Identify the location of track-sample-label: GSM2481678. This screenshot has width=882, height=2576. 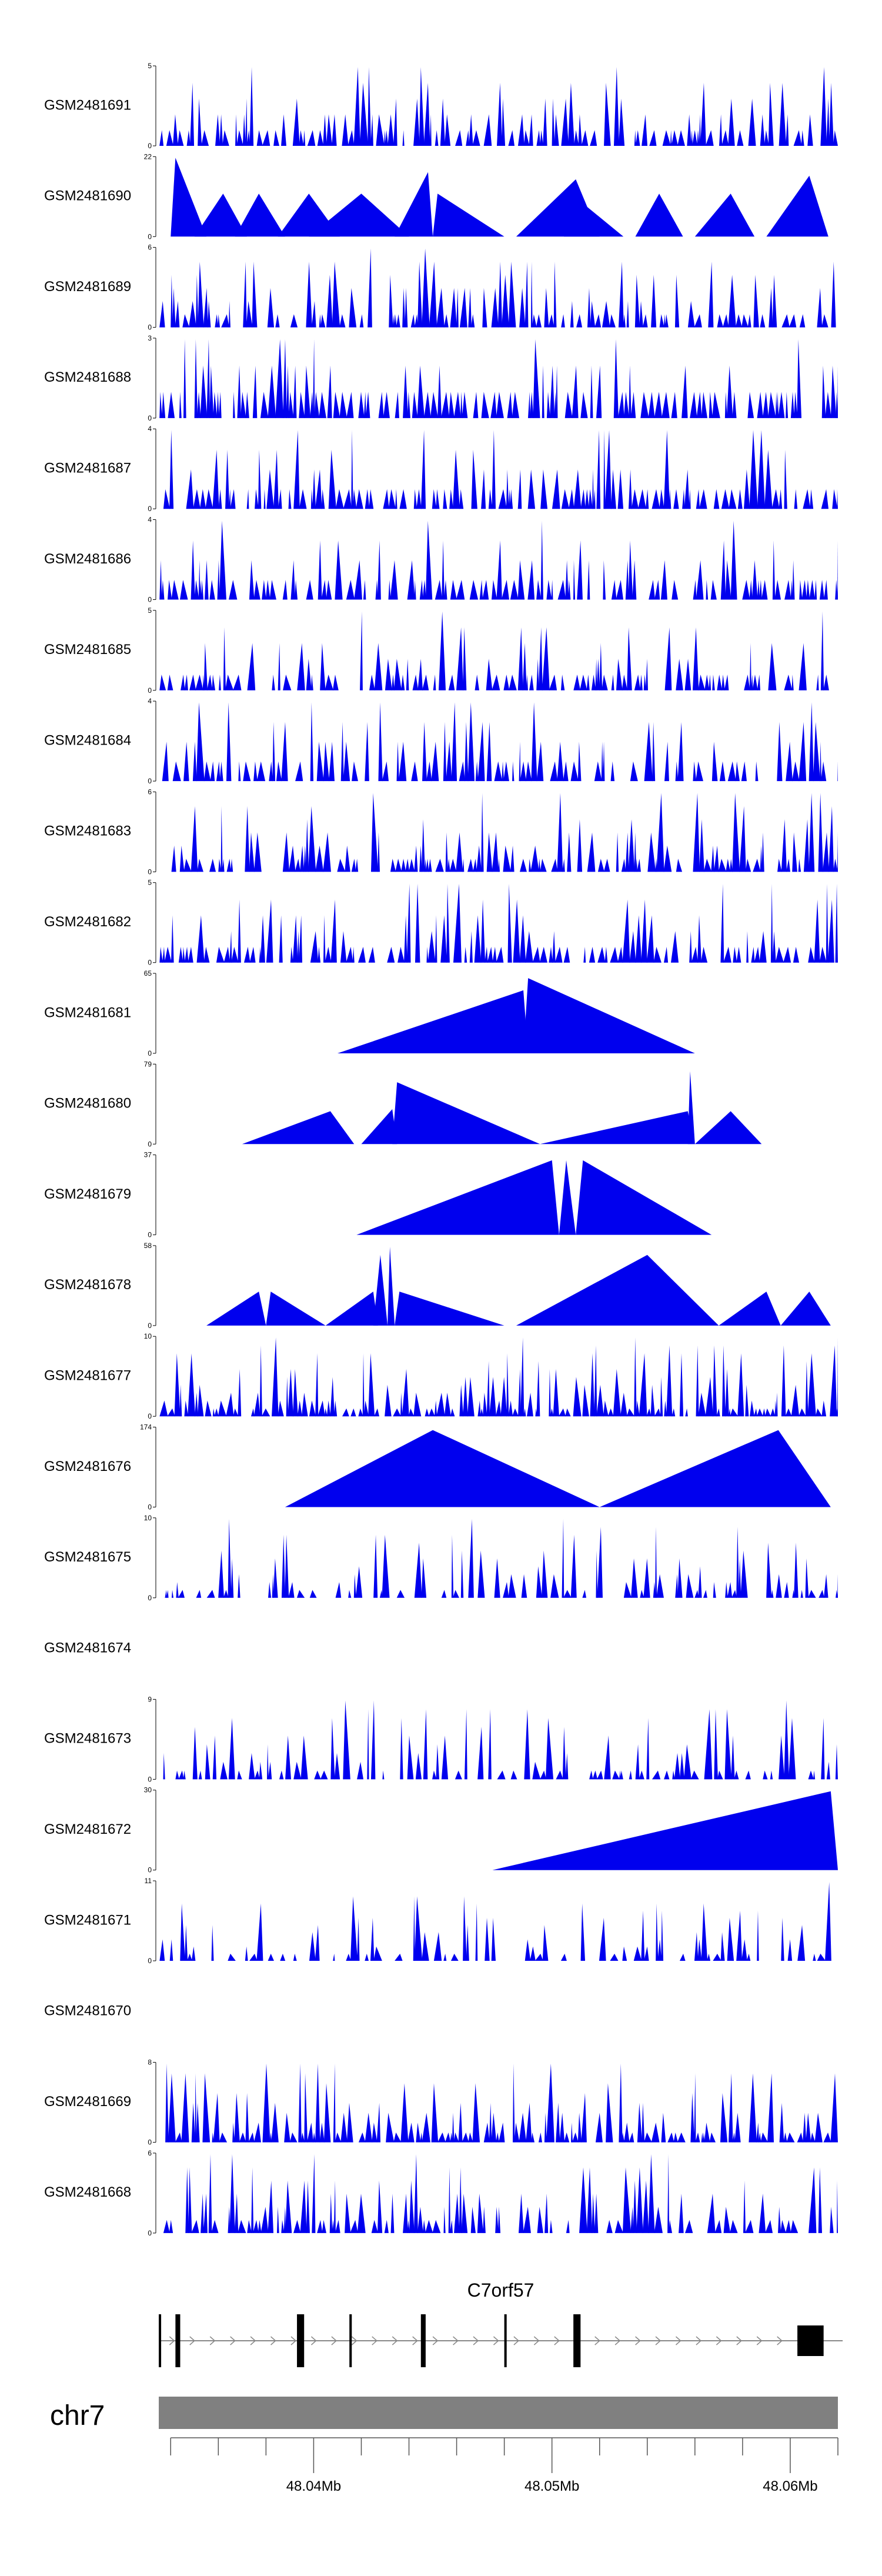
(87, 1285).